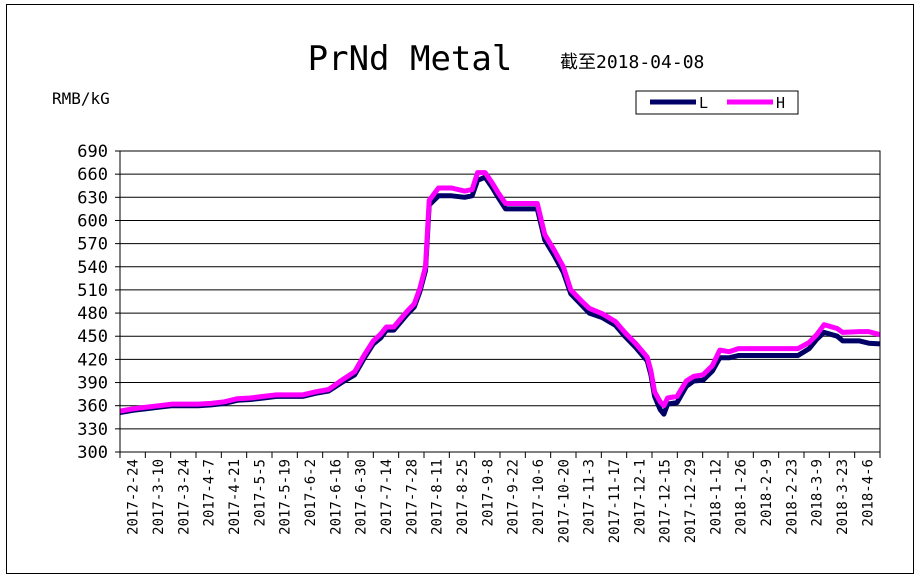 The width and height of the screenshot is (921, 582). I want to click on y-tick-label-10: 600, so click(92, 221).